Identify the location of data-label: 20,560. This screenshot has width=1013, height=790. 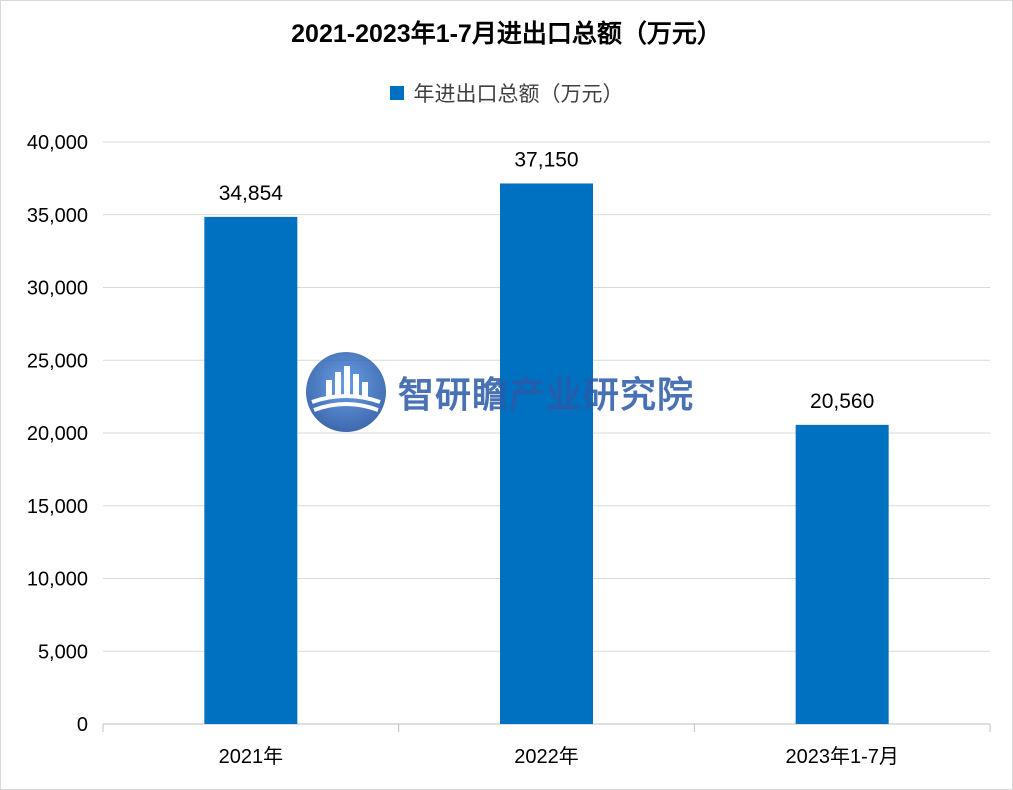
(842, 401).